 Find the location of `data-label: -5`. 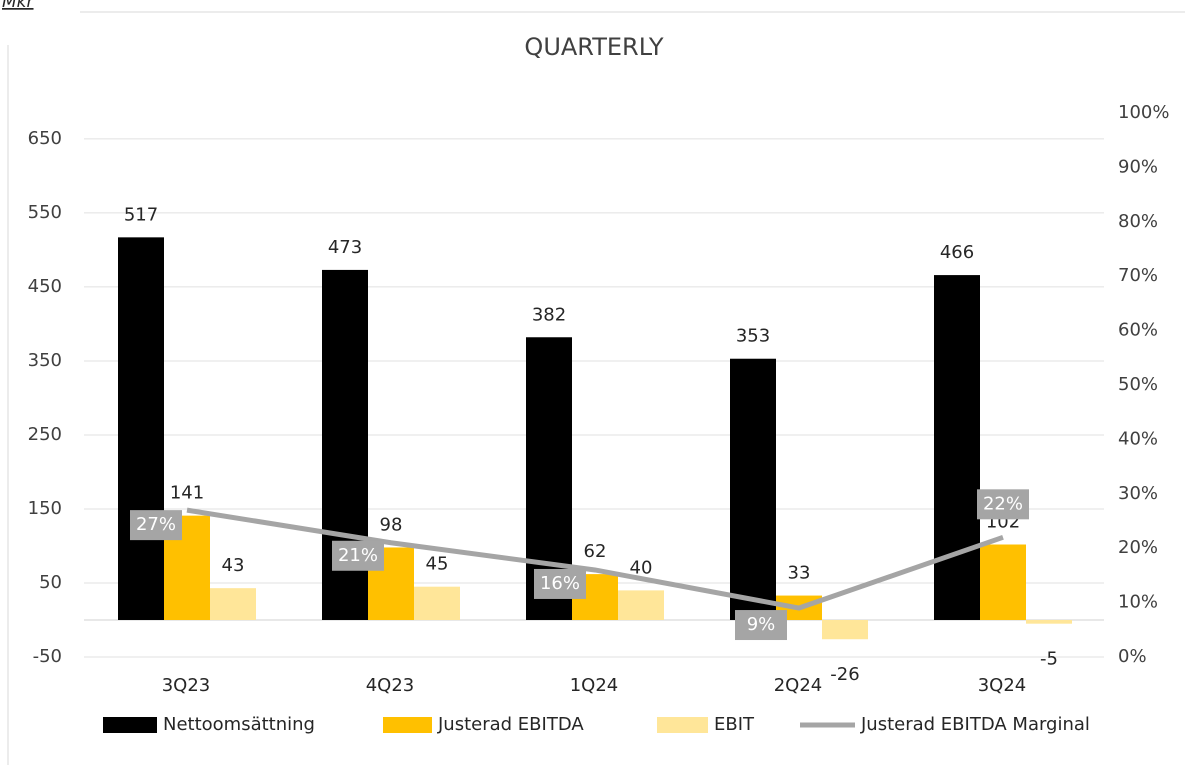

data-label: -5 is located at coordinates (1049, 659).